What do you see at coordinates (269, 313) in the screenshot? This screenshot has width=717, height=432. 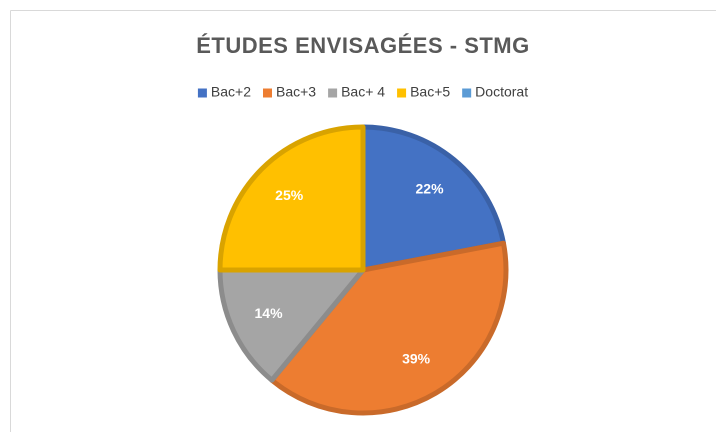 I see `data-label: 14%` at bounding box center [269, 313].